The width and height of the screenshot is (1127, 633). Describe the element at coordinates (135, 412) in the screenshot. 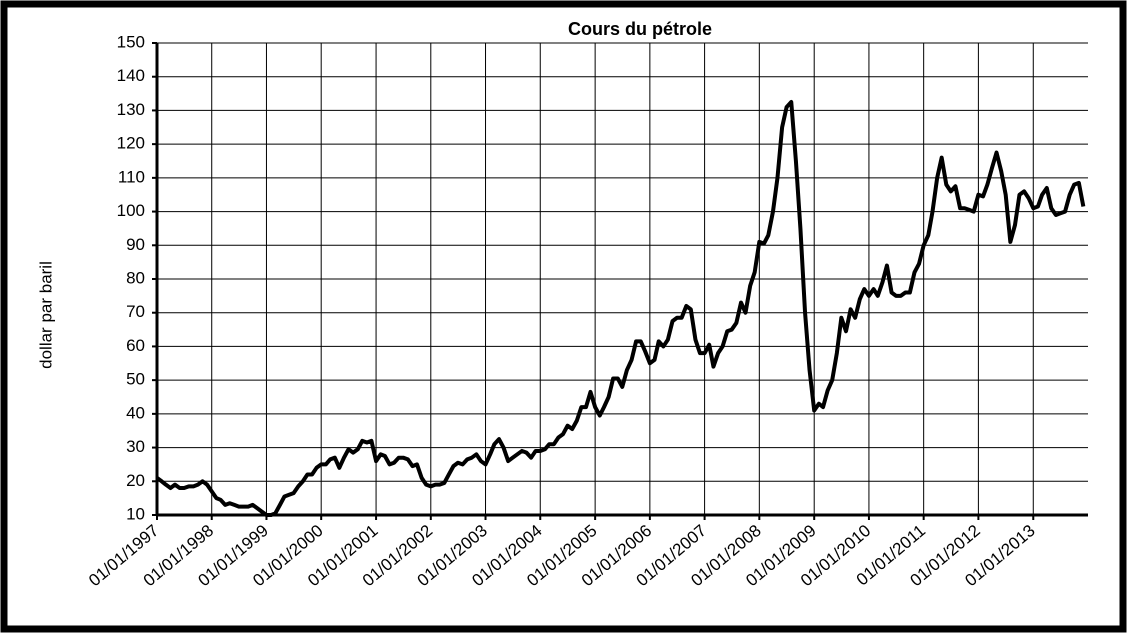

I see `y-tick-label: 40` at that location.